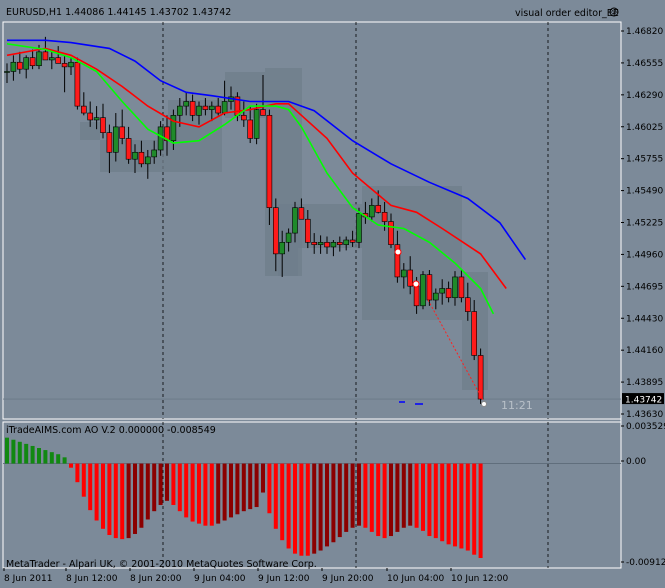  I want to click on price-tick-label: 1.46025, so click(644, 128).